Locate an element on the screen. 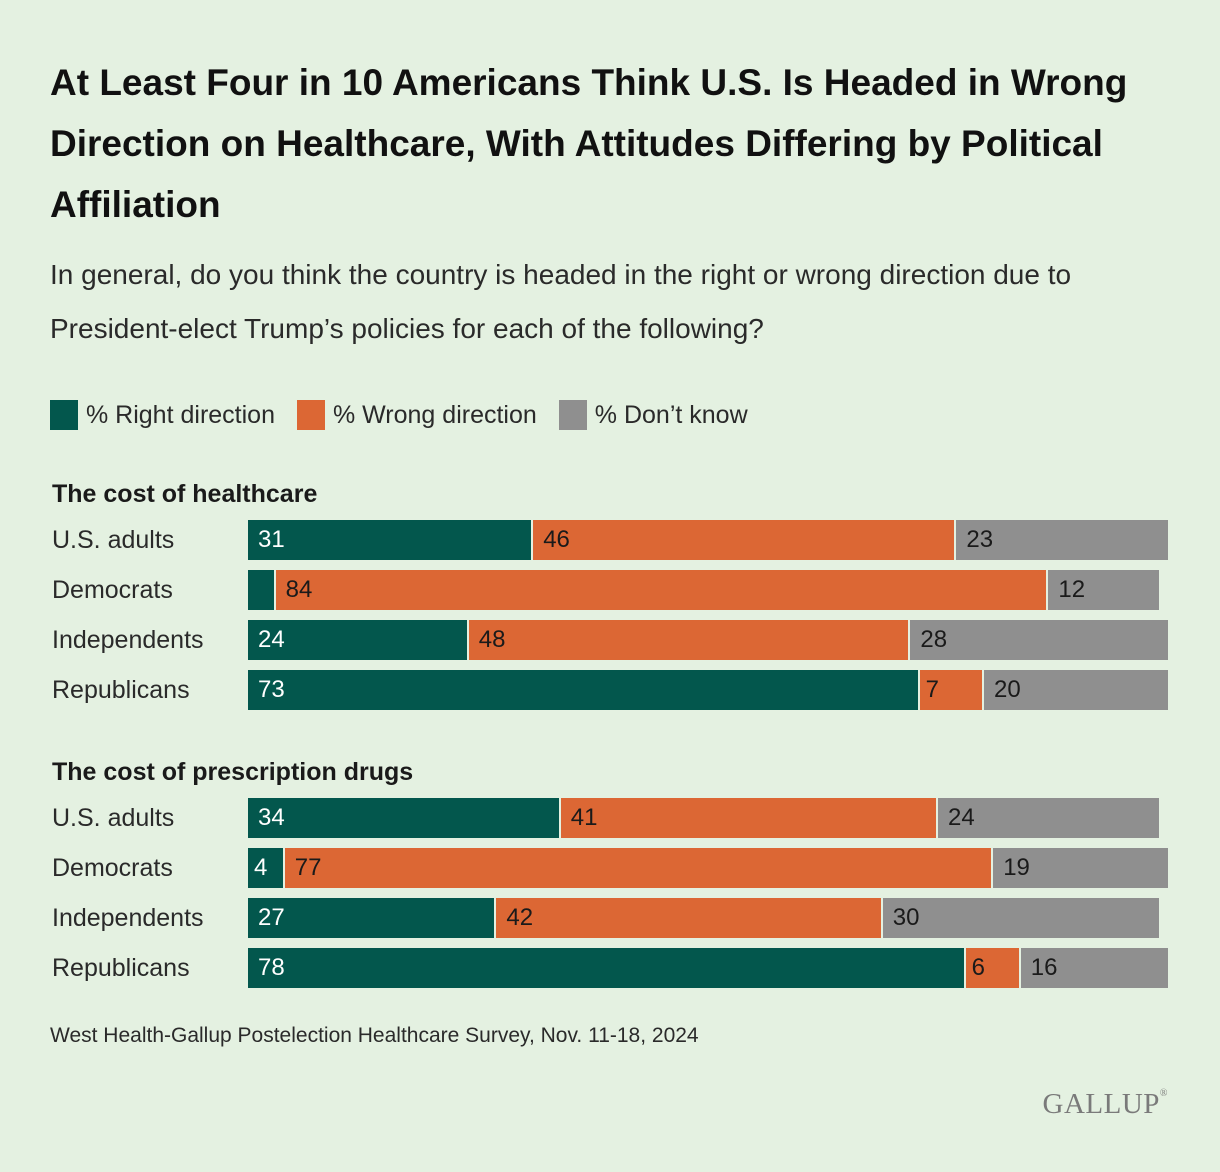 The width and height of the screenshot is (1220, 1172). bar-segment-dk: 20 is located at coordinates (1075, 690).